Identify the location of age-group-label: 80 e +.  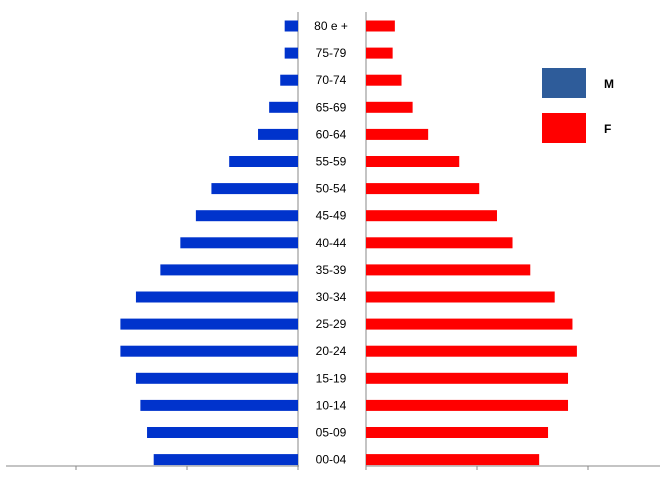
(331, 26).